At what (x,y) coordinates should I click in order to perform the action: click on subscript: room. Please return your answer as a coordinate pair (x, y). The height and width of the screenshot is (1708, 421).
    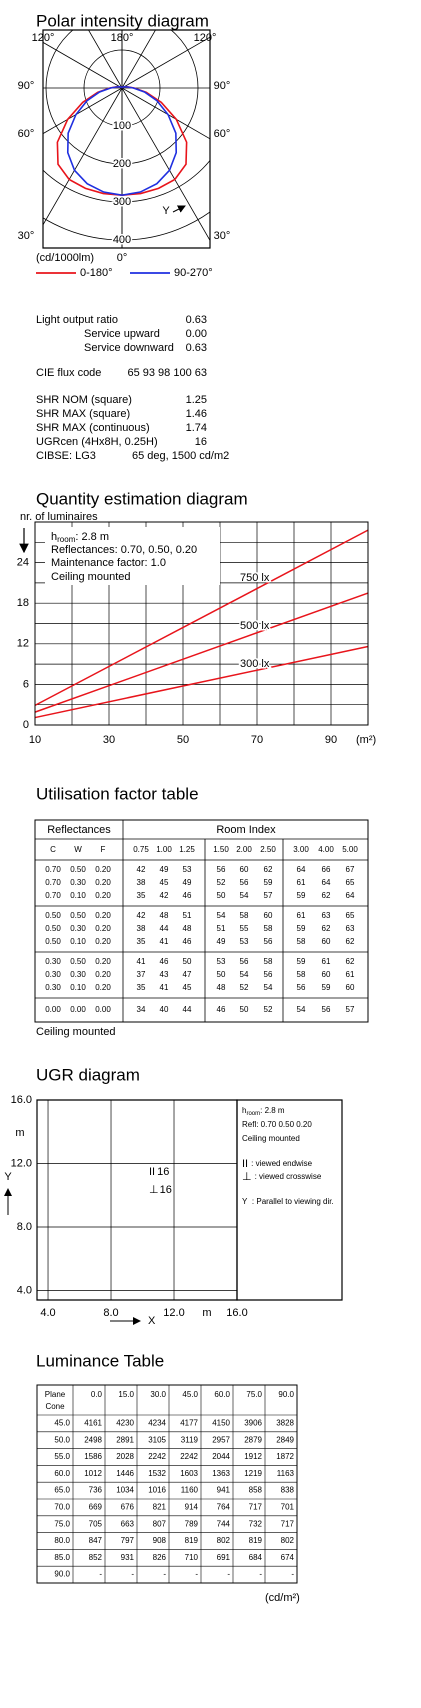
    Looking at the image, I should click on (253, 1114).